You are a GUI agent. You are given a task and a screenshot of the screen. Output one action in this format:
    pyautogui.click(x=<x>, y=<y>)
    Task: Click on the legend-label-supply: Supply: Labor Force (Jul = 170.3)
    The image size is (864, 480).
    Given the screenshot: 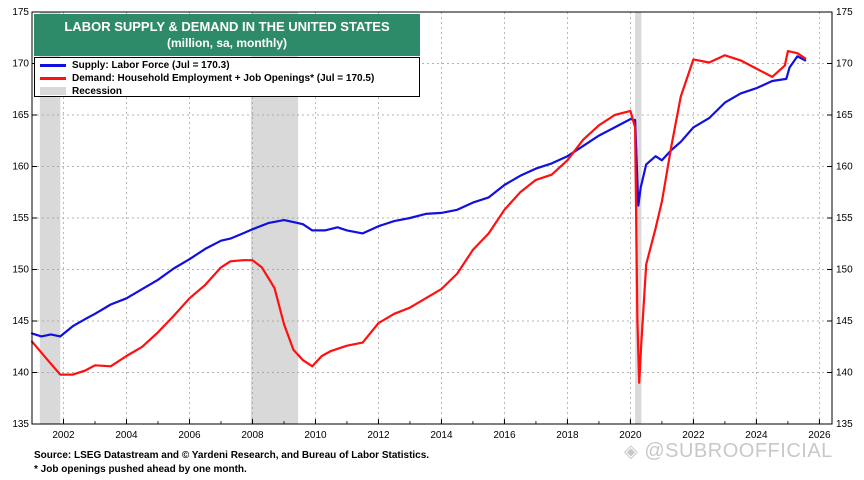 What is the action you would take?
    pyautogui.click(x=151, y=65)
    